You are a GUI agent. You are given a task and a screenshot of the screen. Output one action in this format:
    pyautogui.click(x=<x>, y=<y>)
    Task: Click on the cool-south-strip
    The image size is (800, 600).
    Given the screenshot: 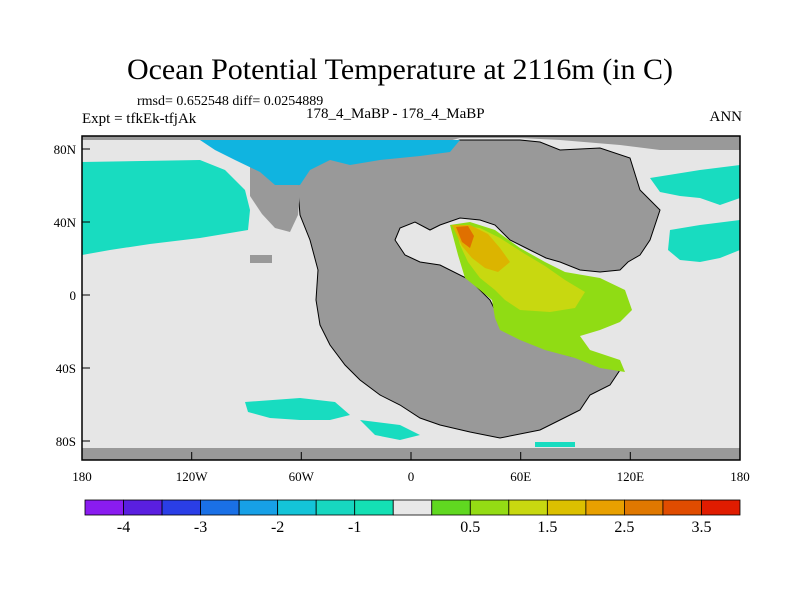 What is the action you would take?
    pyautogui.click(x=390, y=430)
    